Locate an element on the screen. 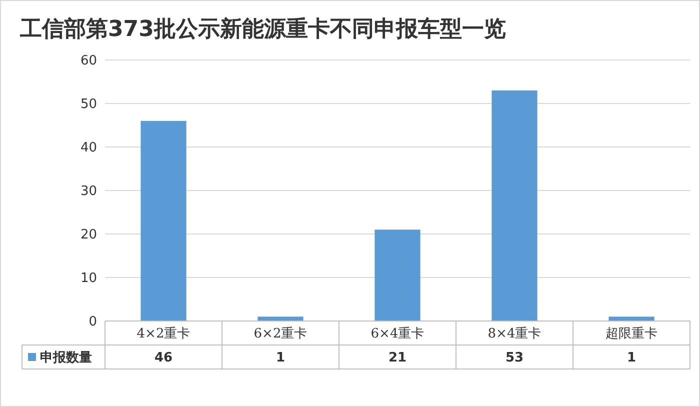 The image size is (700, 407). y-tick-label: 50 is located at coordinates (88, 104).